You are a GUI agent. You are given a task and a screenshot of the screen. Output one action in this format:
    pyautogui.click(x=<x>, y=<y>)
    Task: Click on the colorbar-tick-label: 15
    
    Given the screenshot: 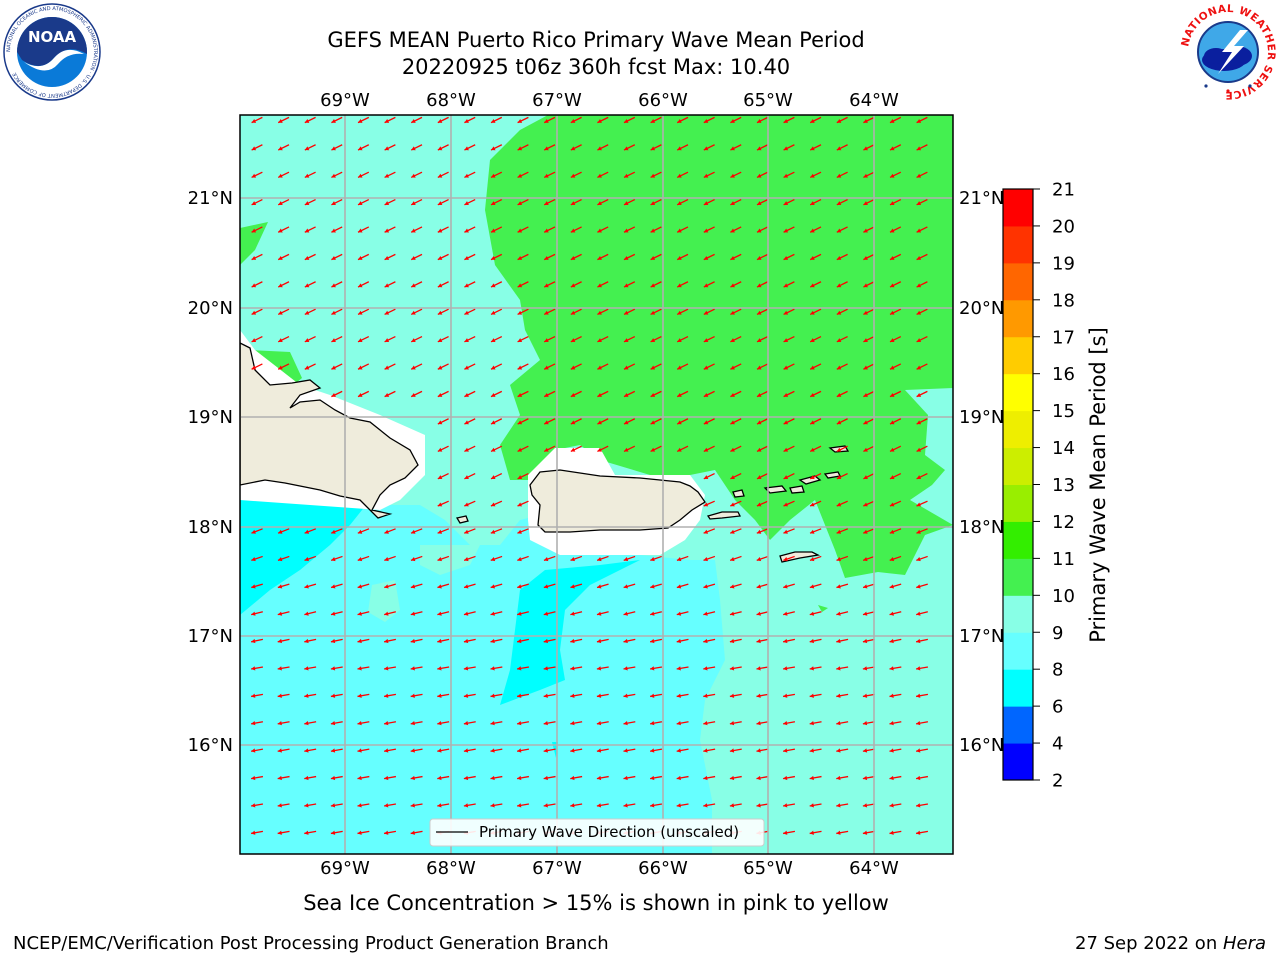 What is the action you would take?
    pyautogui.click(x=1063, y=411)
    